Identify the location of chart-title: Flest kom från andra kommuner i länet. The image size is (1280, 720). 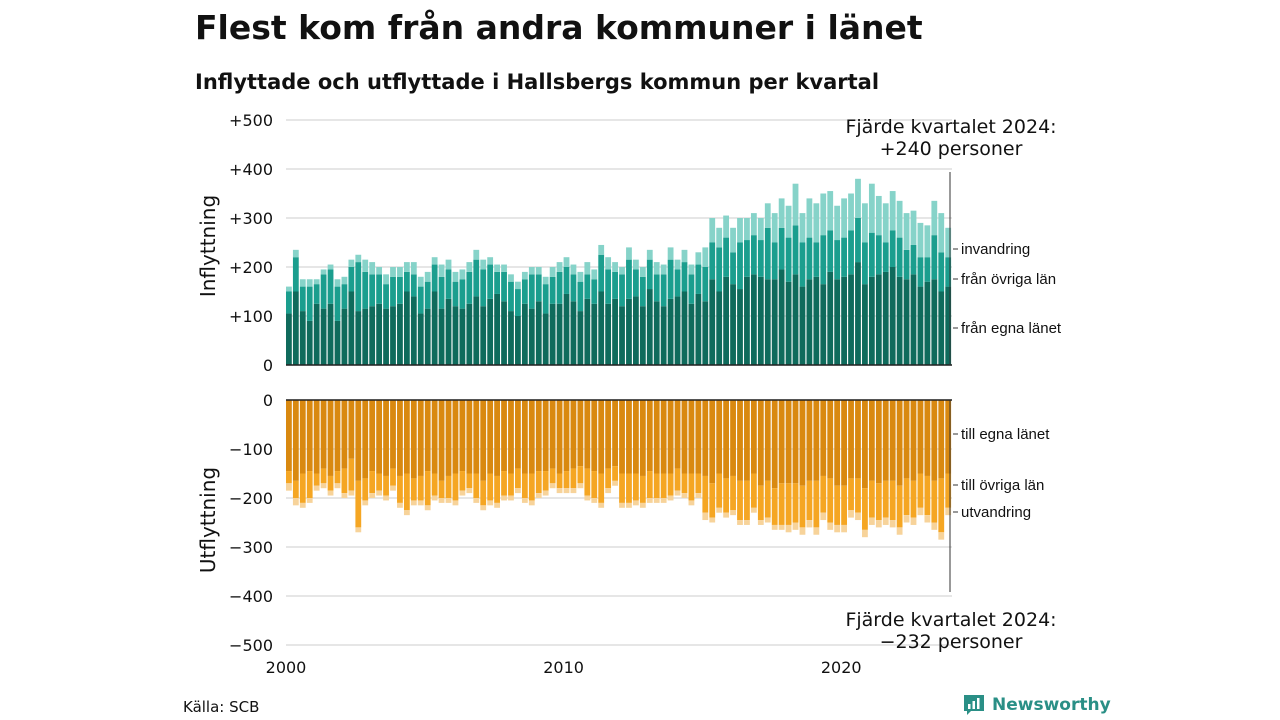
(559, 27).